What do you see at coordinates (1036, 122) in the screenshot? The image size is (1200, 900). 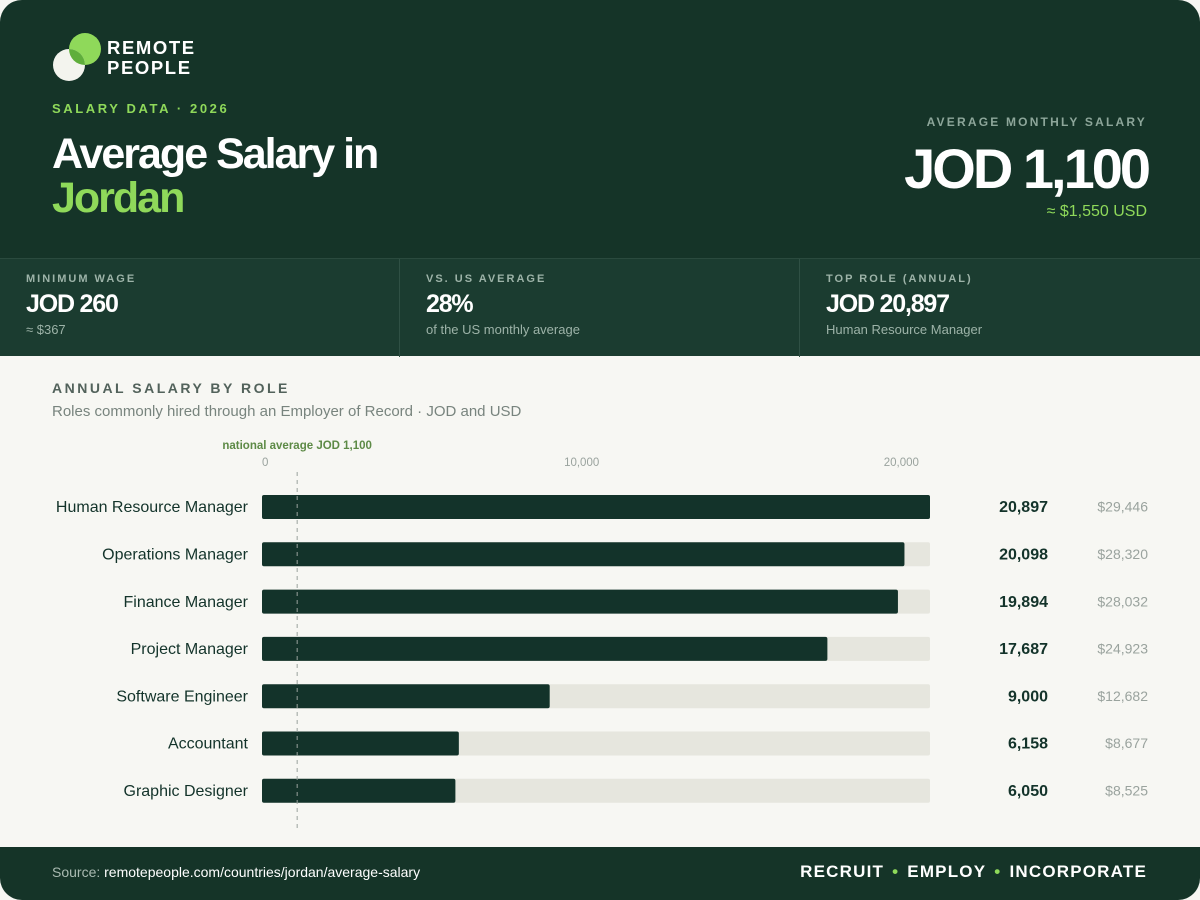 I see `avg-salary-label: AVERAGE MONTHLY SALARY` at bounding box center [1036, 122].